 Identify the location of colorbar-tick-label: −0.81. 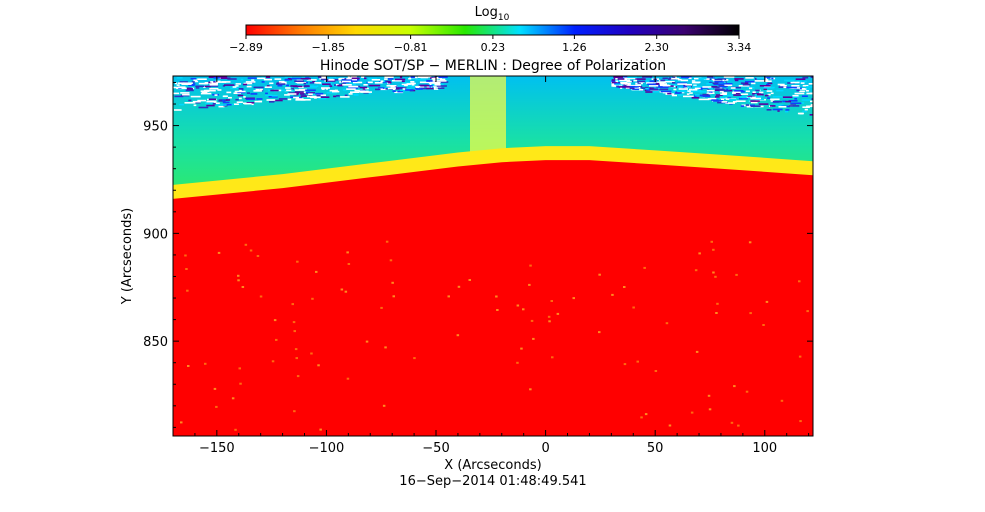
(411, 47).